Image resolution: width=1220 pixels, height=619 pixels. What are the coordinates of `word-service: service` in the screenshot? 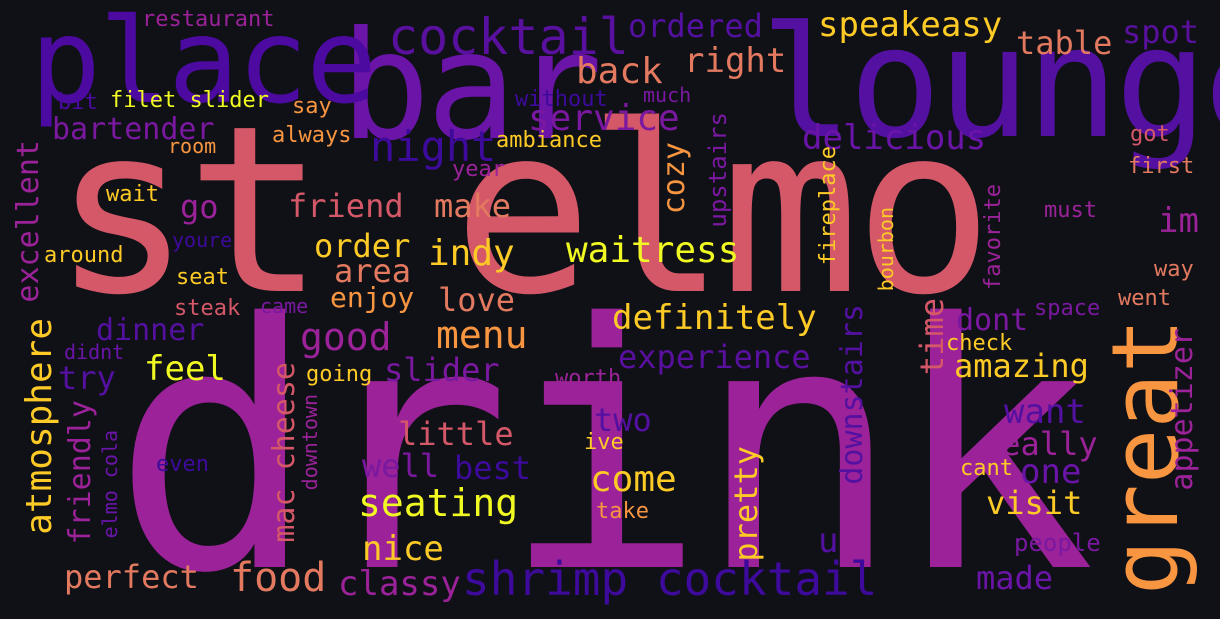 It's located at (604, 118).